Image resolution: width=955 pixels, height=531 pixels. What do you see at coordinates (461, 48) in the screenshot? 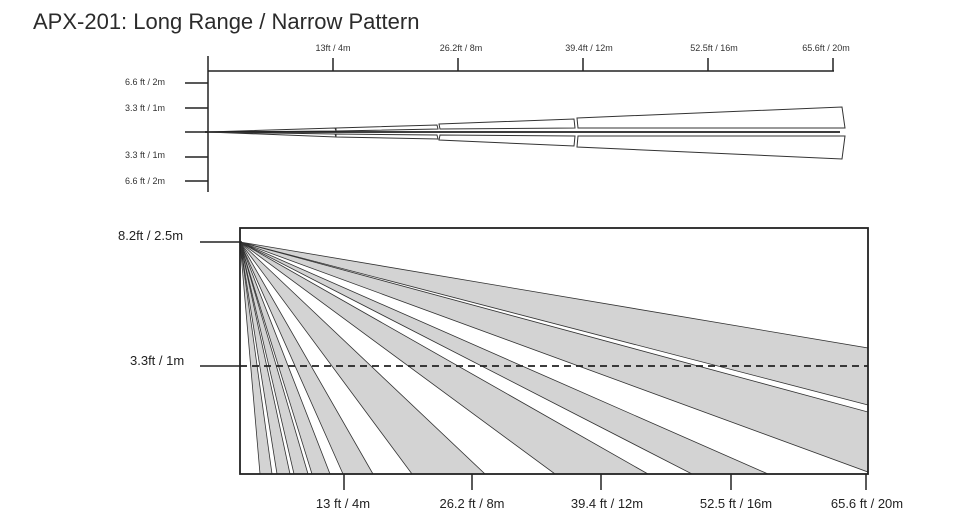
I see `top-dist-label-2: 26.2ft / 8m` at bounding box center [461, 48].